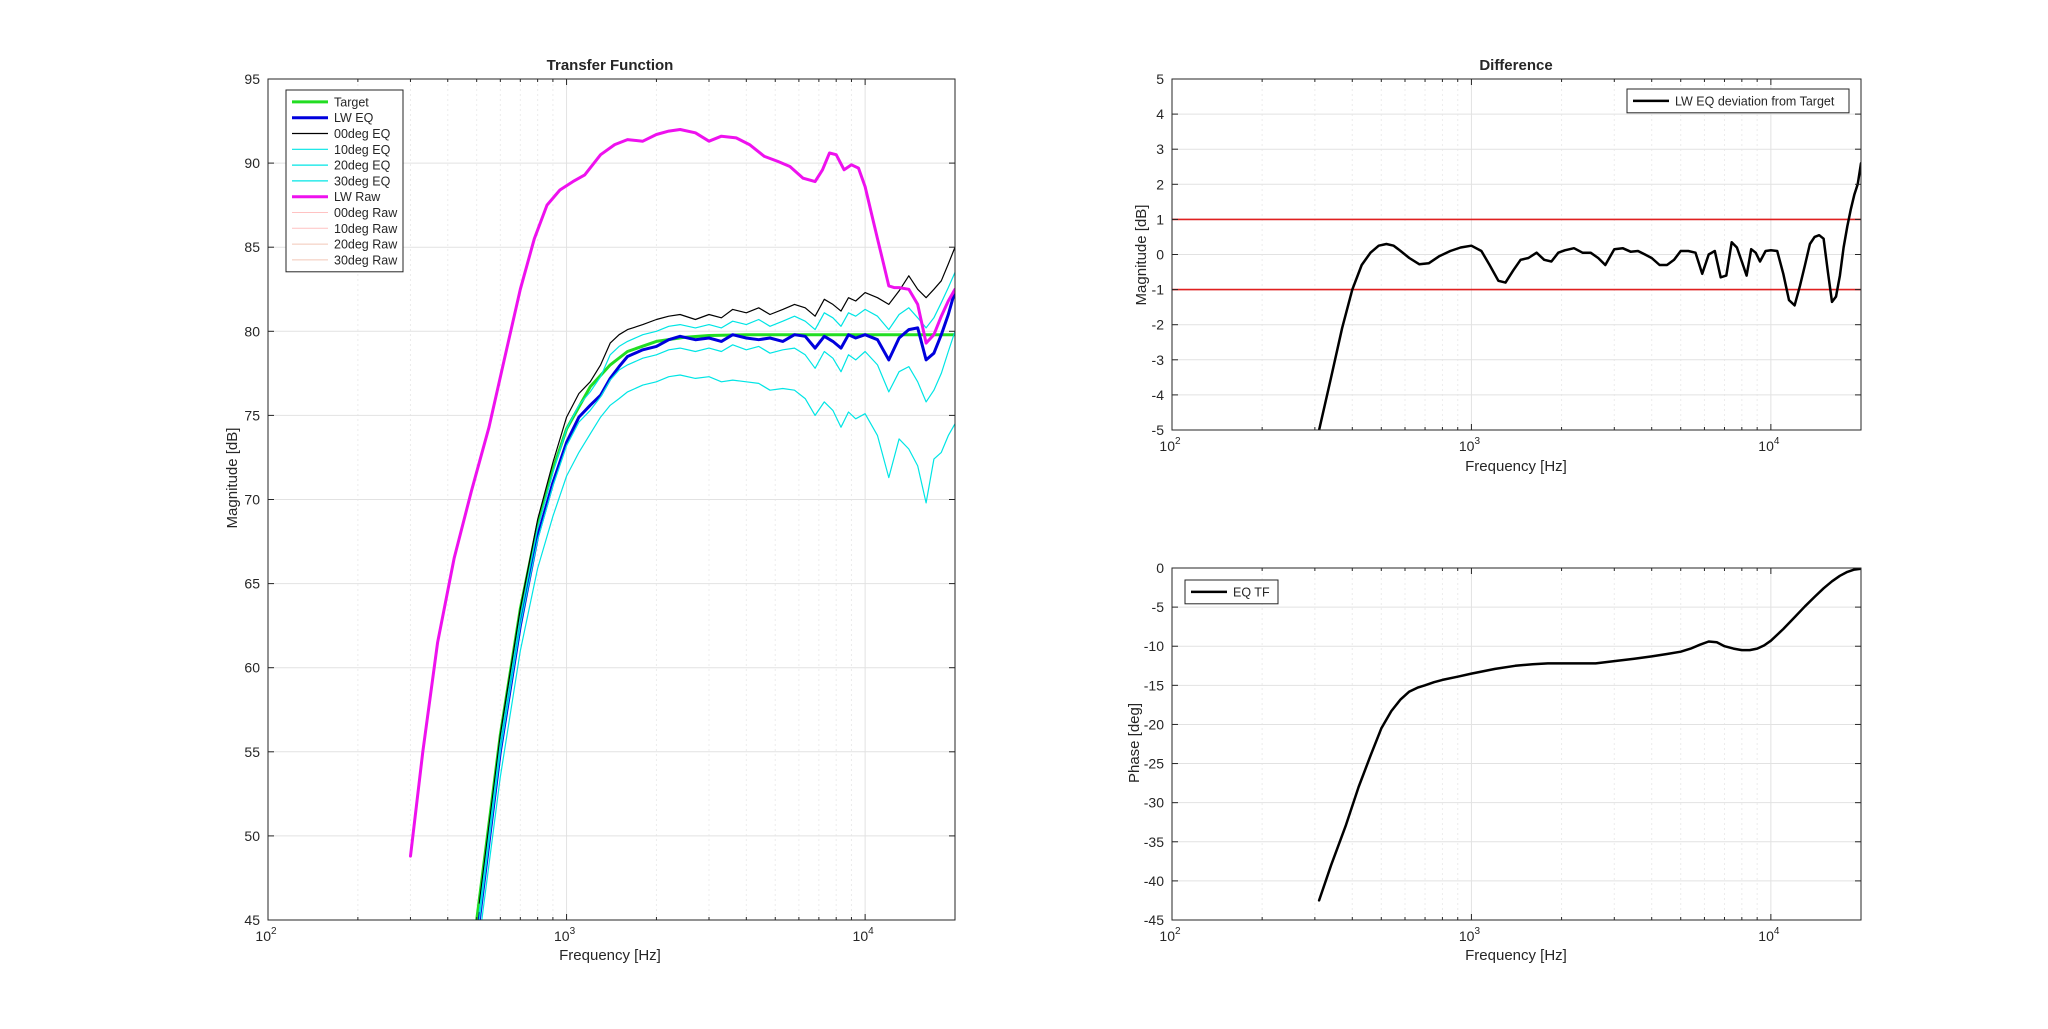 Image resolution: width=2048 pixels, height=1029 pixels. What do you see at coordinates (1516, 955) in the screenshot?
I see `phase-xlabel: Frequency [Hz]` at bounding box center [1516, 955].